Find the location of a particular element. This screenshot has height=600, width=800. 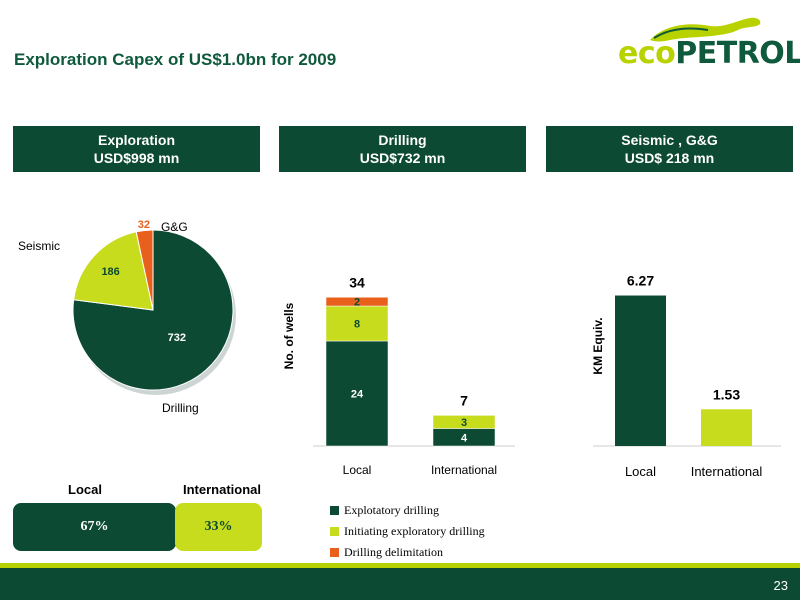

iguana-icon is located at coordinates (705, 29).